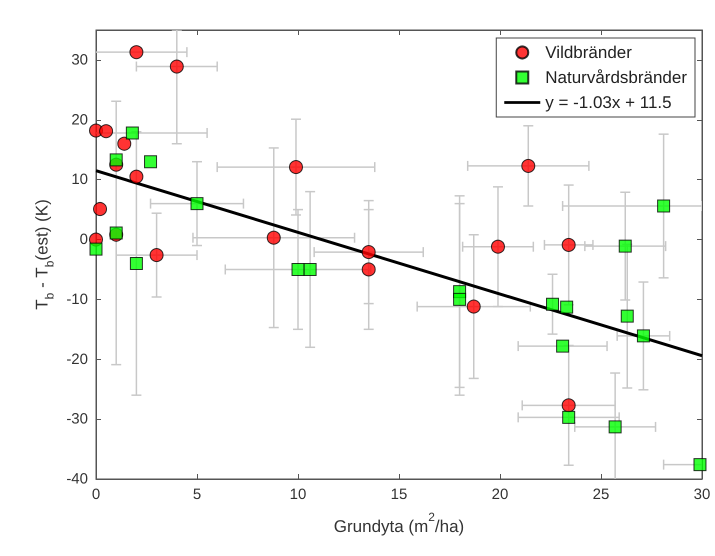 The image size is (715, 556). I want to click on legend-label: y = -1.03x + 11.5, so click(608, 102).